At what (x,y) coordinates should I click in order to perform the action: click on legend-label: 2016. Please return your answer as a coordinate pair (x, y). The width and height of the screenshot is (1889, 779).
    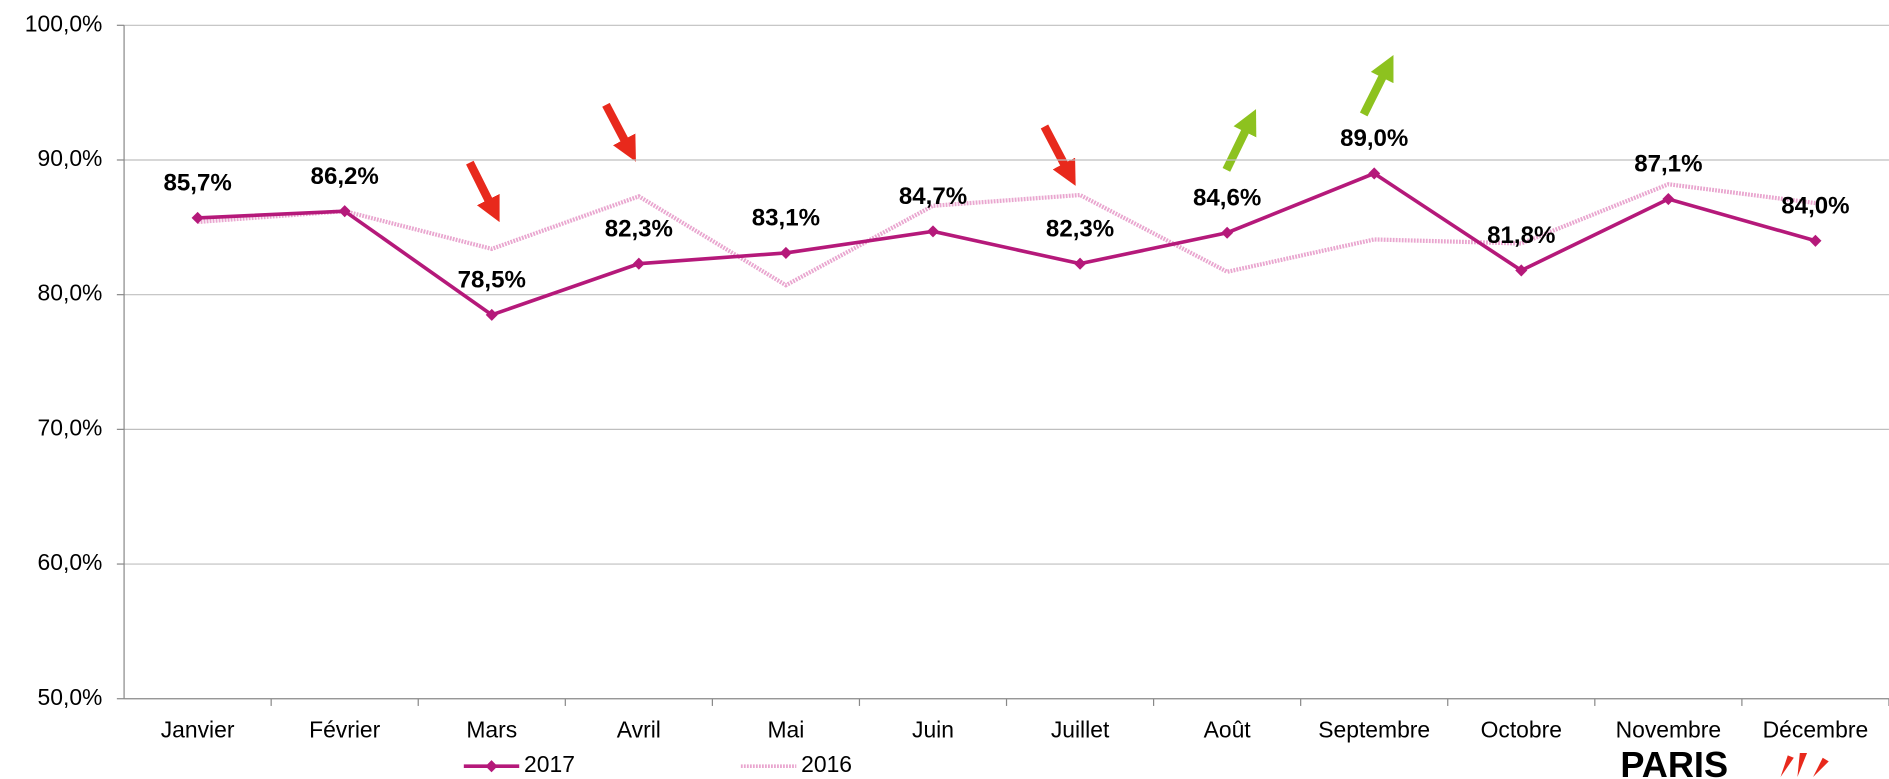
    Looking at the image, I should click on (826, 764).